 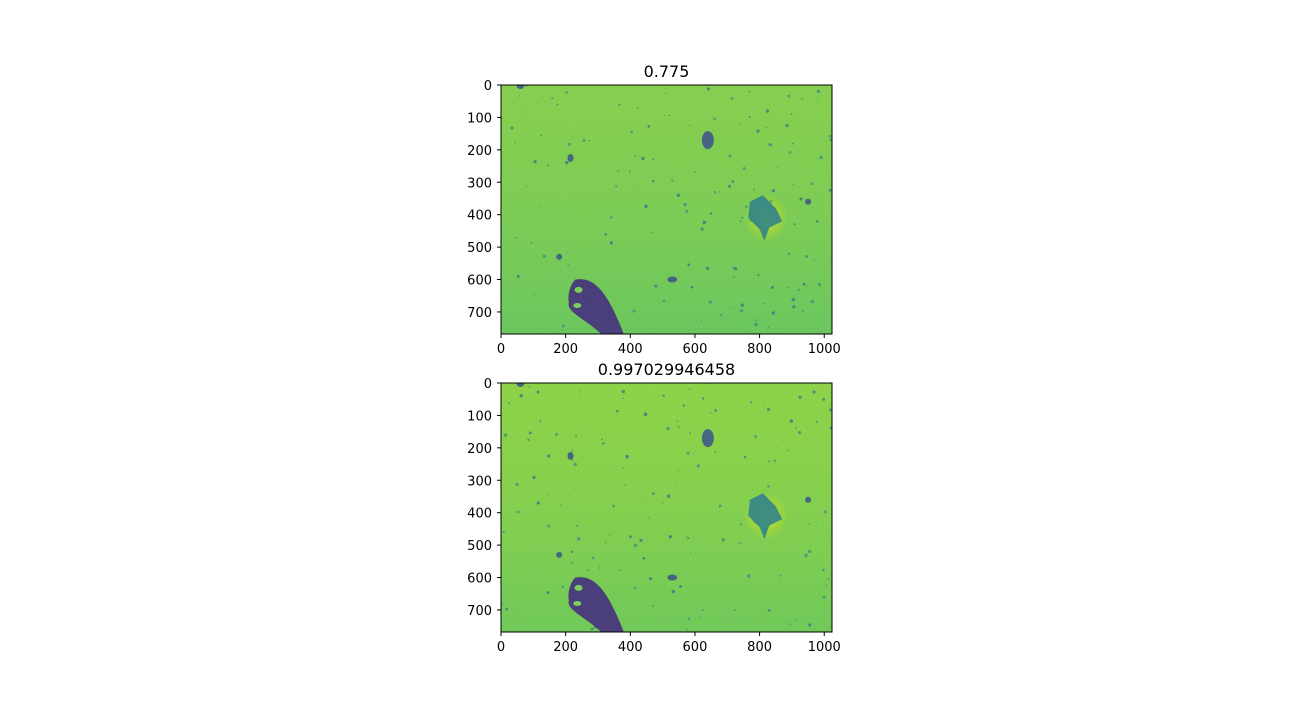 What do you see at coordinates (765, 516) in the screenshot?
I see `dark-feature` at bounding box center [765, 516].